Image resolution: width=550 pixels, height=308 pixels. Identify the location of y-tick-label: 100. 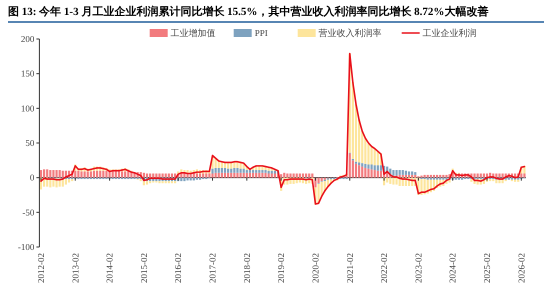
(27, 108).